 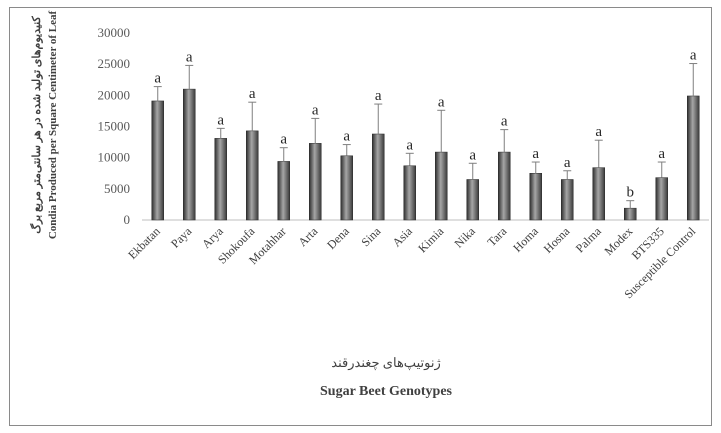 I want to click on y-tick-label: 10000, so click(x=114, y=157).